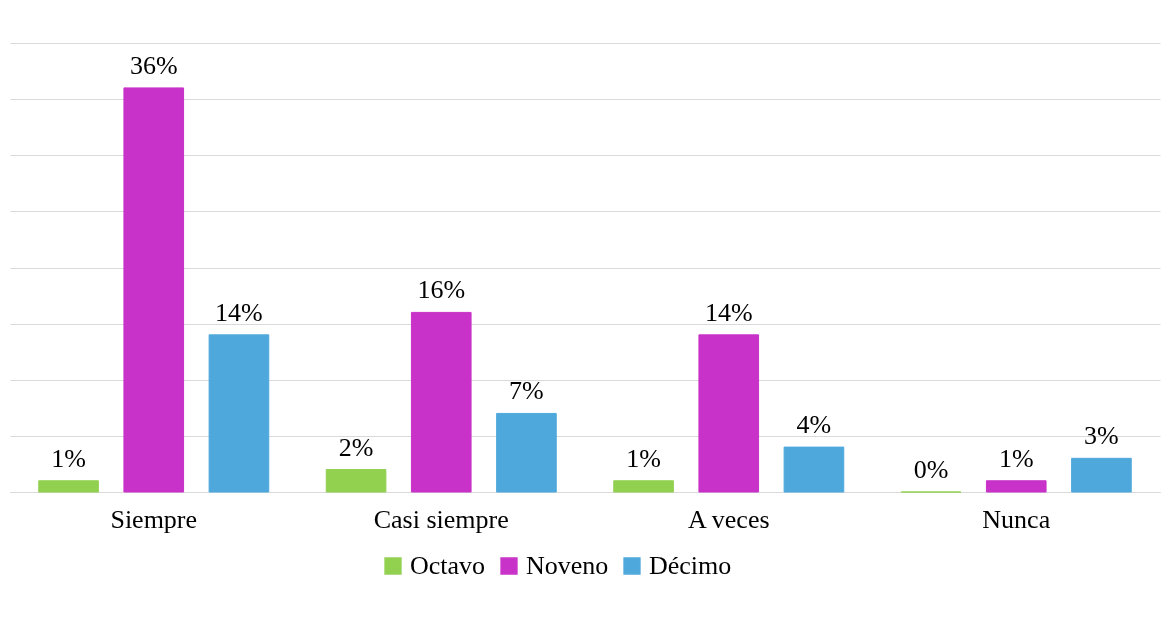 This screenshot has width=1172, height=619. I want to click on data-label: 2%, so click(356, 447).